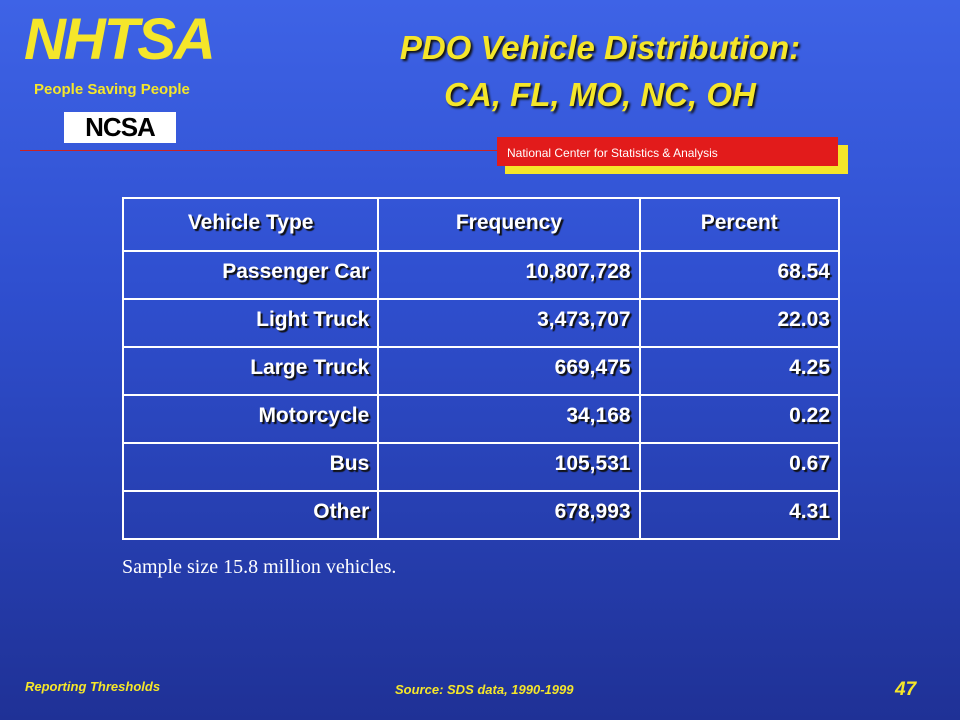 The height and width of the screenshot is (720, 960). What do you see at coordinates (600, 94) in the screenshot?
I see `title-line: CA, FL, MO, NC, OH` at bounding box center [600, 94].